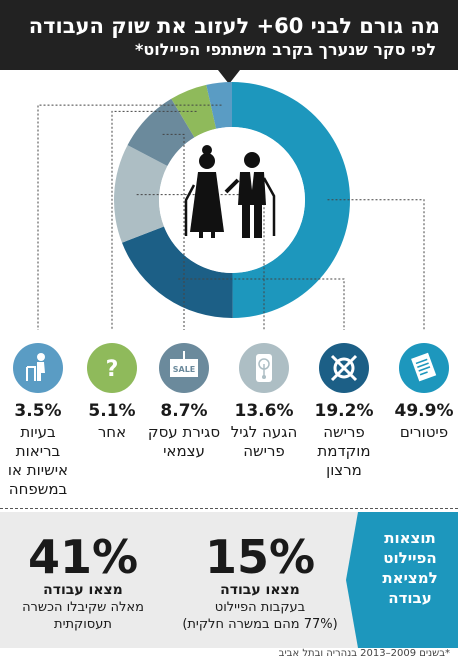  Describe the element at coordinates (83, 557) in the screenshot. I see `stat-value: 41%` at that location.